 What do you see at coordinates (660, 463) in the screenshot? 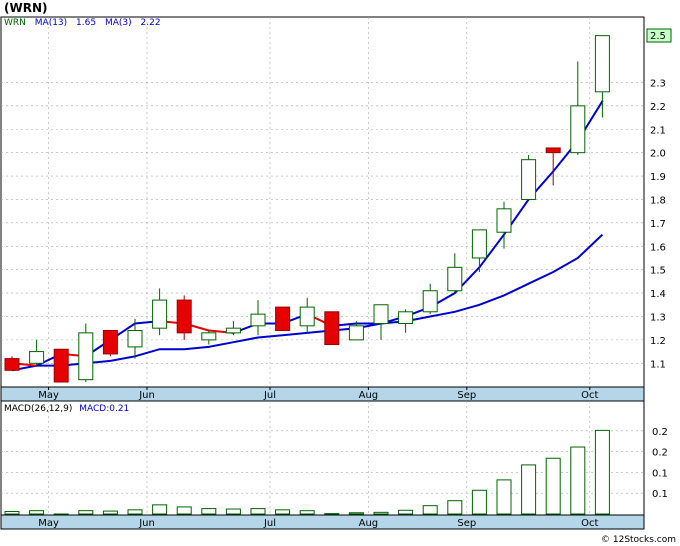
I see `macd-axis: 0.1 0.1 0.2 0.2` at bounding box center [660, 463].